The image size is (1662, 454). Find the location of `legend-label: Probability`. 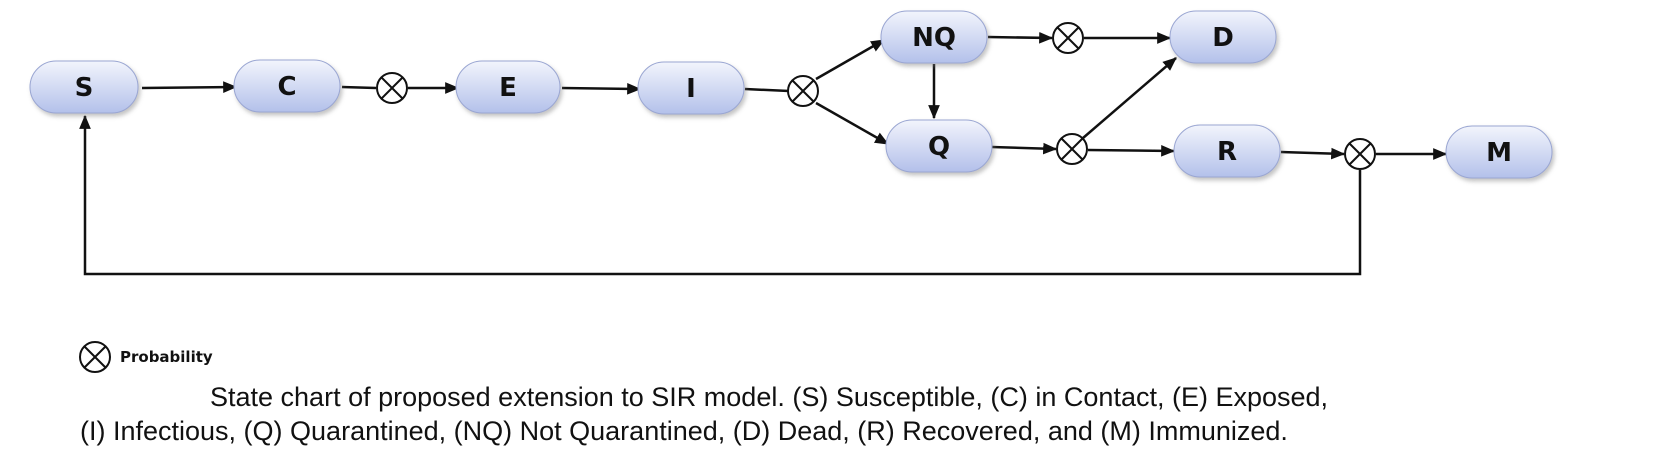

legend-label: Probability is located at coordinates (166, 357).